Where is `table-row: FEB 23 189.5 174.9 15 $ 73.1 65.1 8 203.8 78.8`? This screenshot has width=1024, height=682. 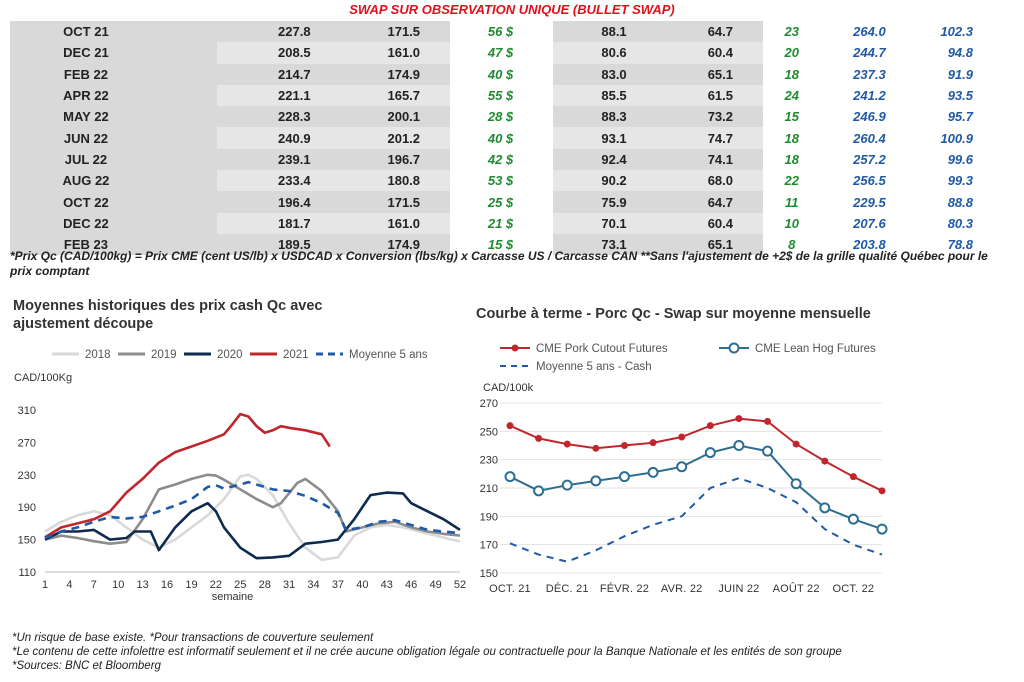 table-row: FEB 23 189.5 174.9 15 $ 73.1 65.1 8 203.8 78.8 is located at coordinates (502, 244).